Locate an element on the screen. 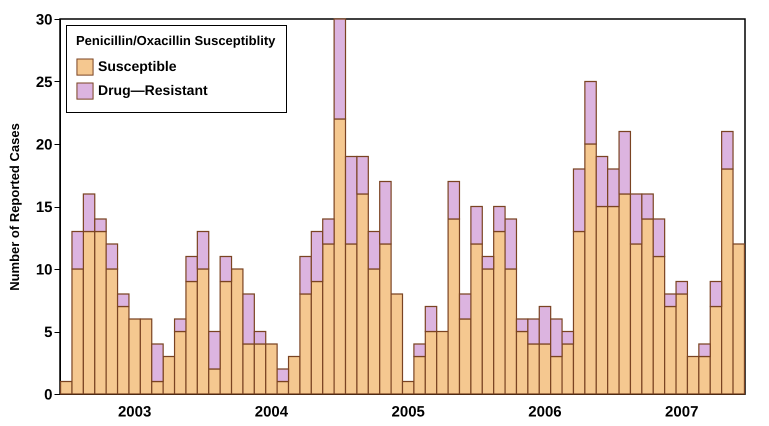  y-axis-title: Number of Reported Cases is located at coordinates (14, 207).